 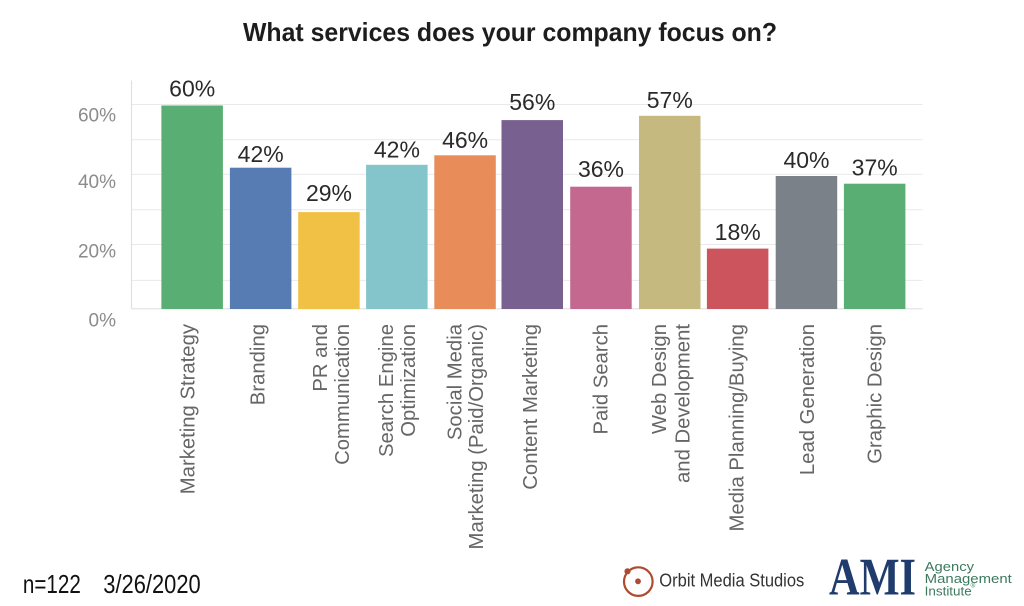 I want to click on svg-text: Communication, so click(x=343, y=394).